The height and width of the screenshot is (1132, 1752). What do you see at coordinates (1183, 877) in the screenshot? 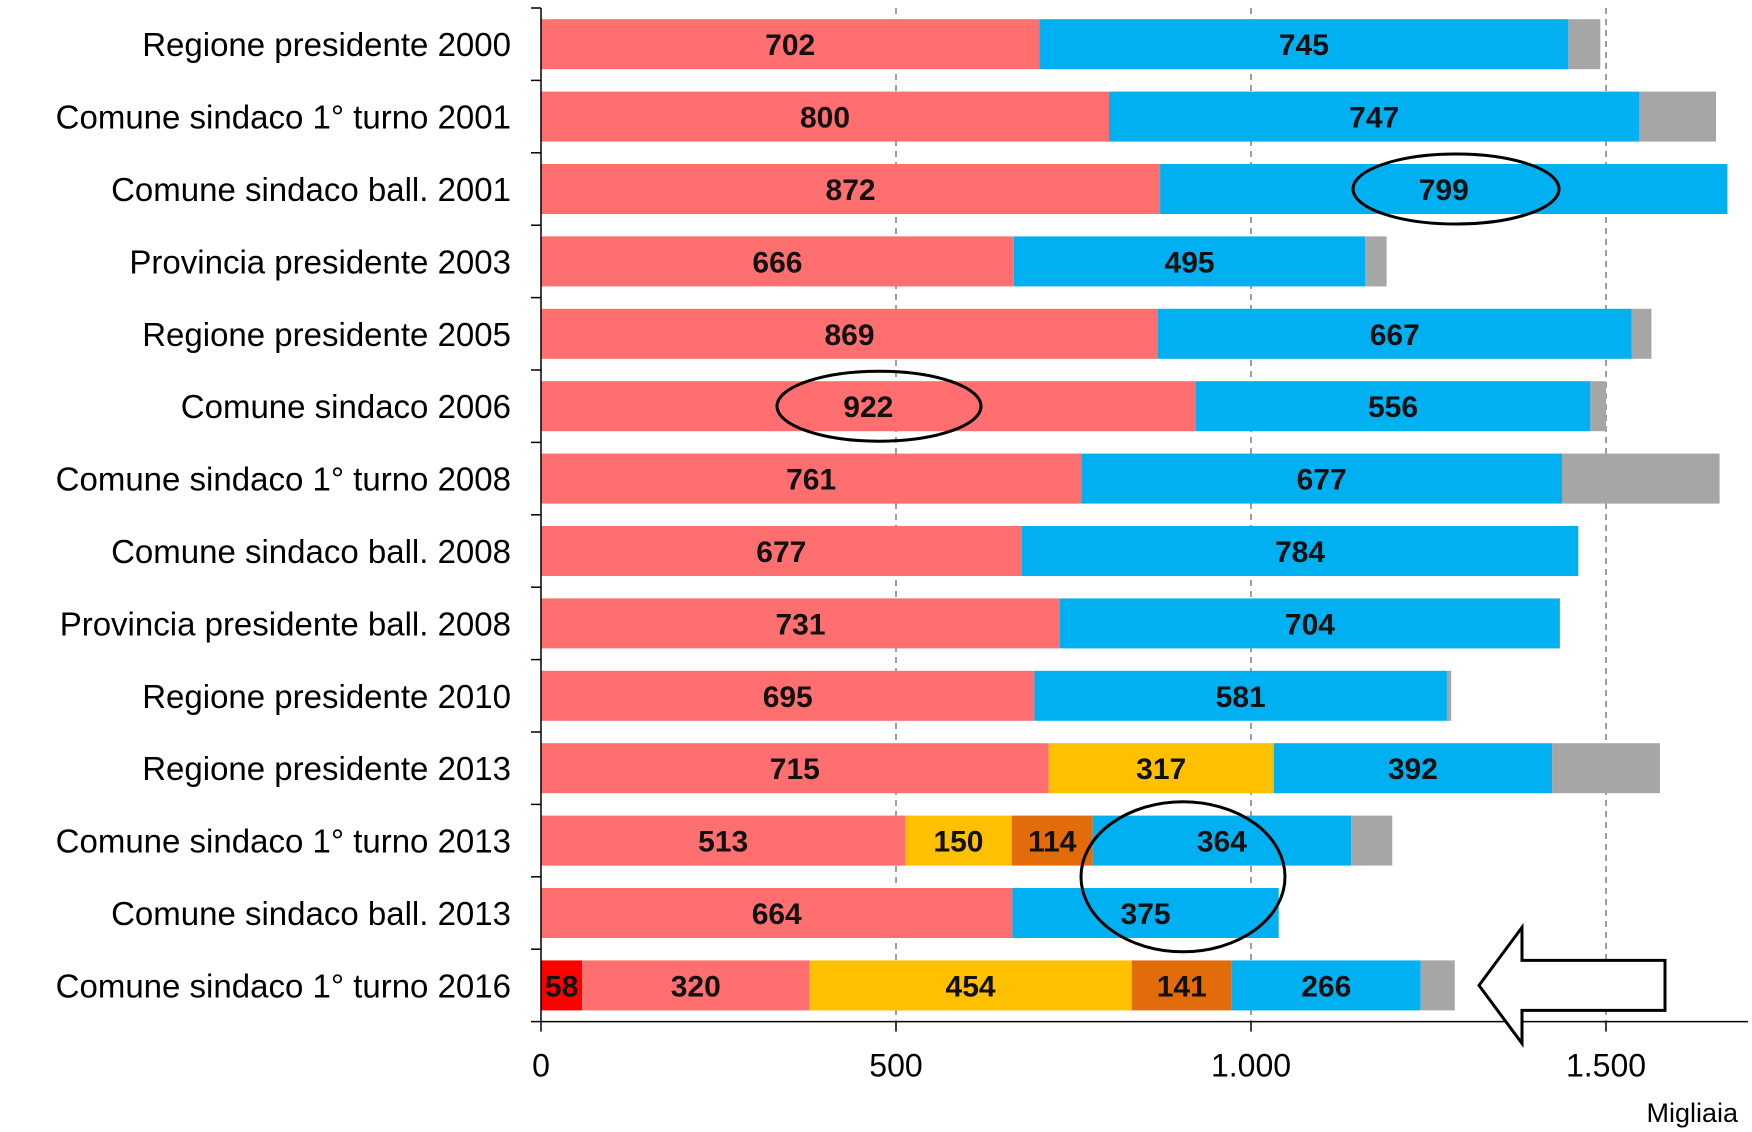
I see `highlight-ellipse-2013` at bounding box center [1183, 877].